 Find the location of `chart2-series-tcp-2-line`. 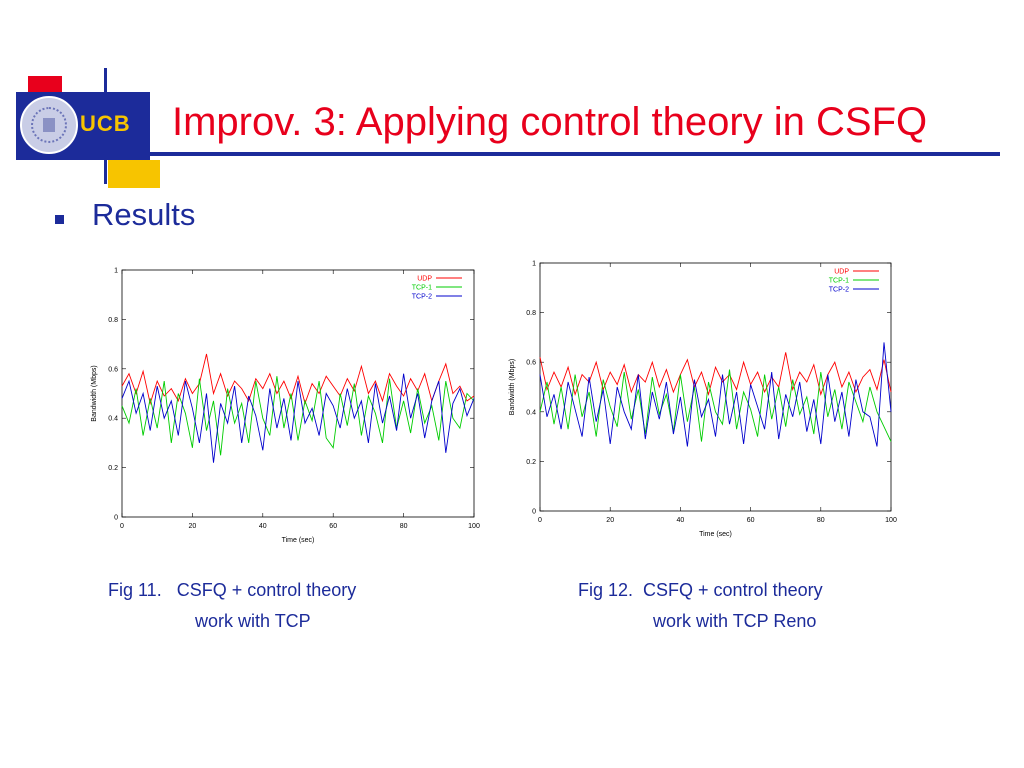

chart2-series-tcp-2-line is located at coordinates (715, 394).